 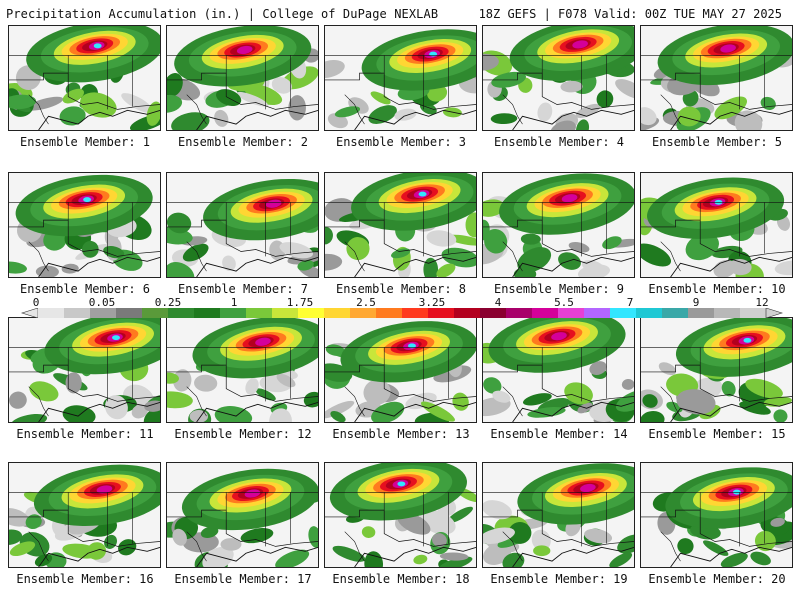 What do you see at coordinates (630, 302) in the screenshot?
I see `colorbar-tick-label: 7` at bounding box center [630, 302].